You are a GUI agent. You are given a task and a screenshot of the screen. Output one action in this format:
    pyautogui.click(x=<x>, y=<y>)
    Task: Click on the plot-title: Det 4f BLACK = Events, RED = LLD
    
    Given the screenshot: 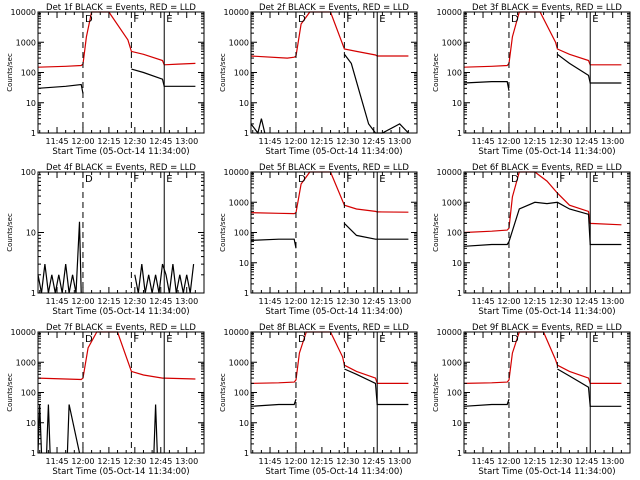 What is the action you would take?
    pyautogui.click(x=121, y=168)
    